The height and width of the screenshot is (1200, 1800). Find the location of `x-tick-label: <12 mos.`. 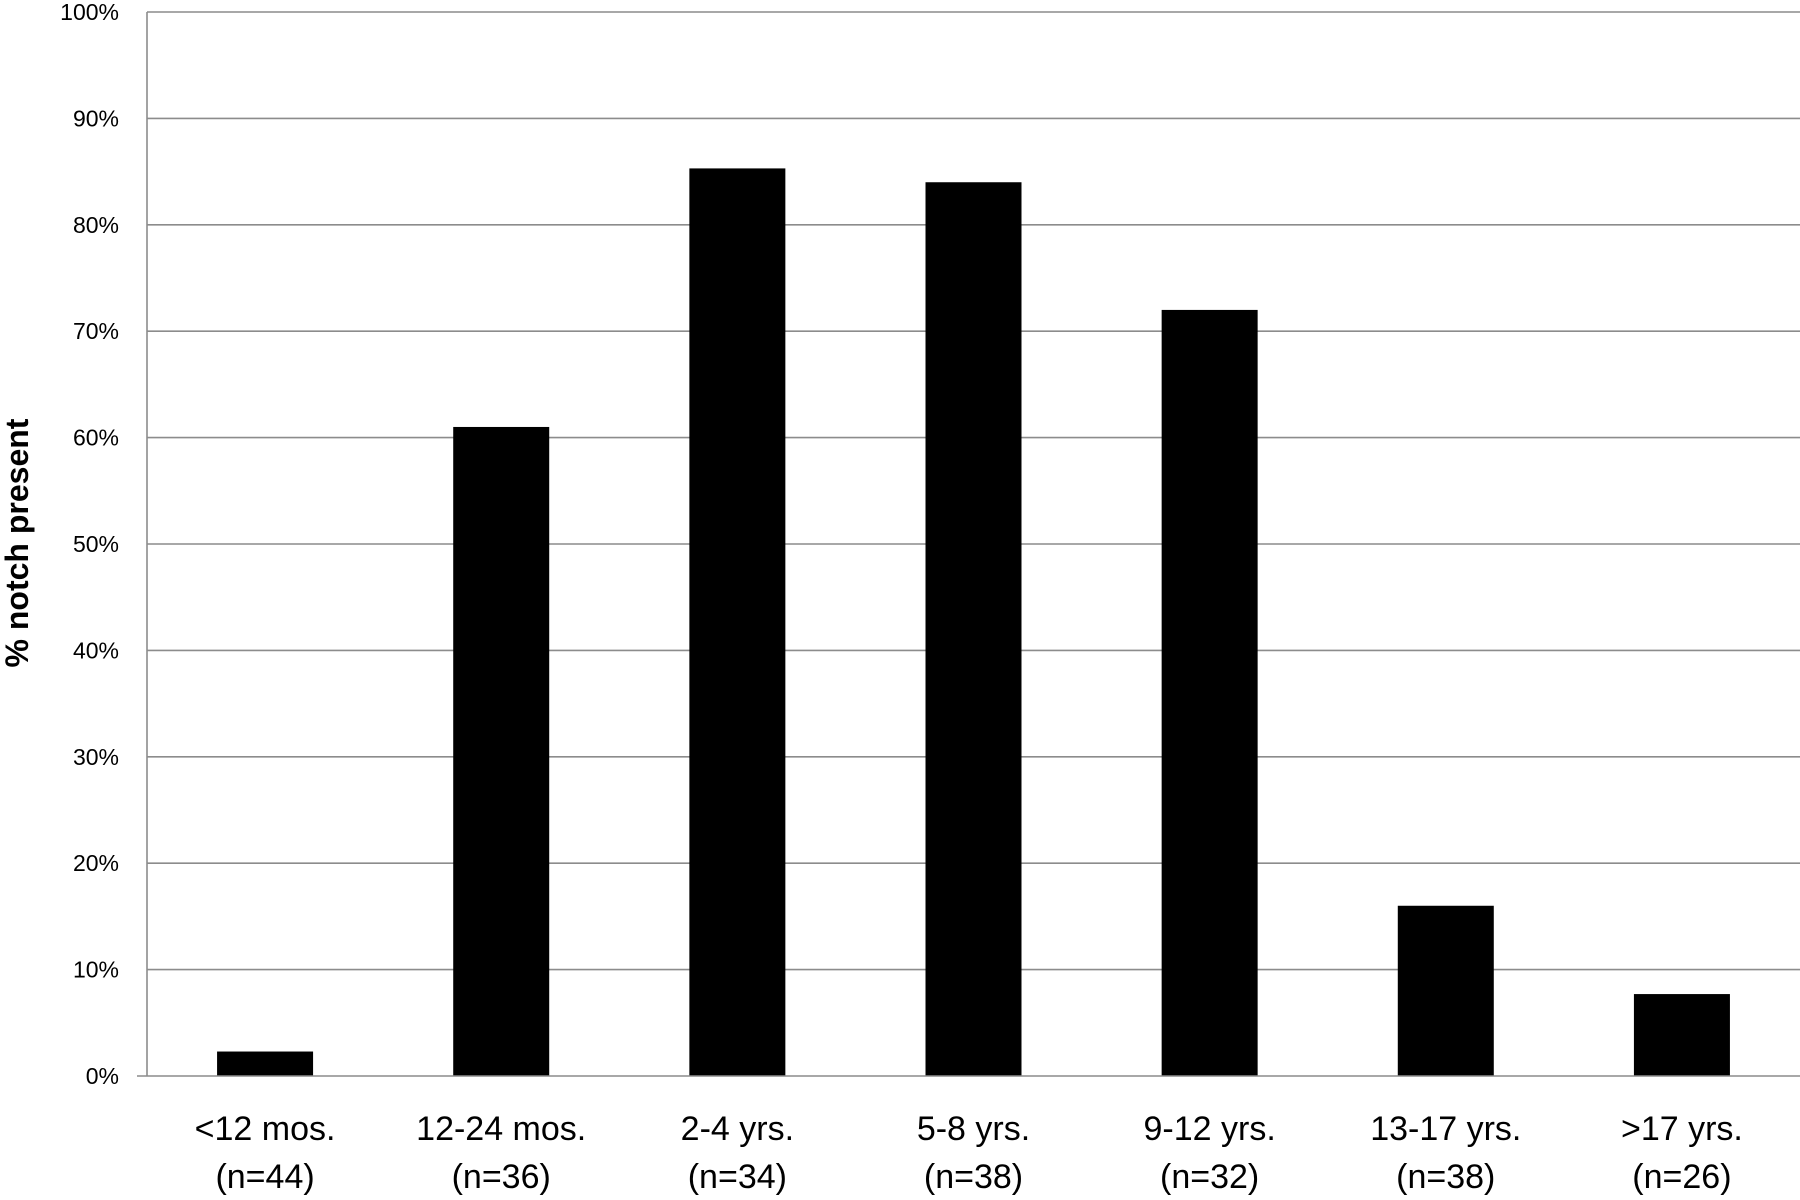

x-tick-label: <12 mos. is located at coordinates (265, 1129).